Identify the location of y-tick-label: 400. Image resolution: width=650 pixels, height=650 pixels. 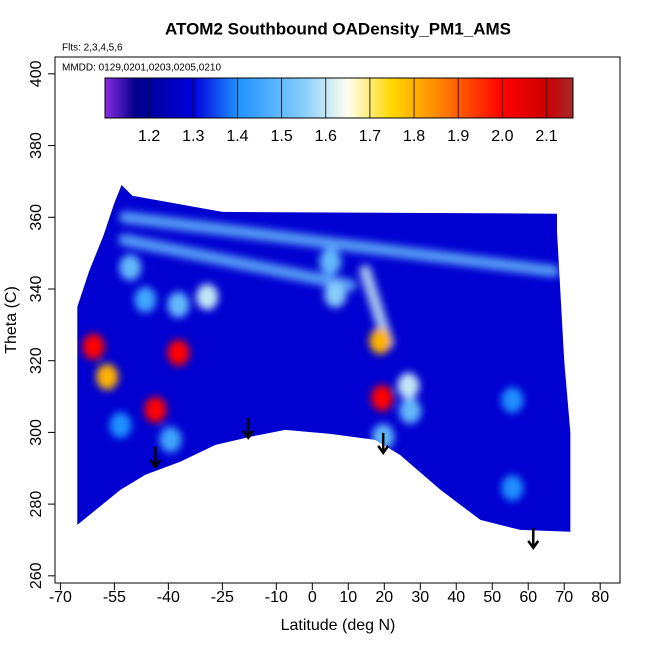
(36, 73).